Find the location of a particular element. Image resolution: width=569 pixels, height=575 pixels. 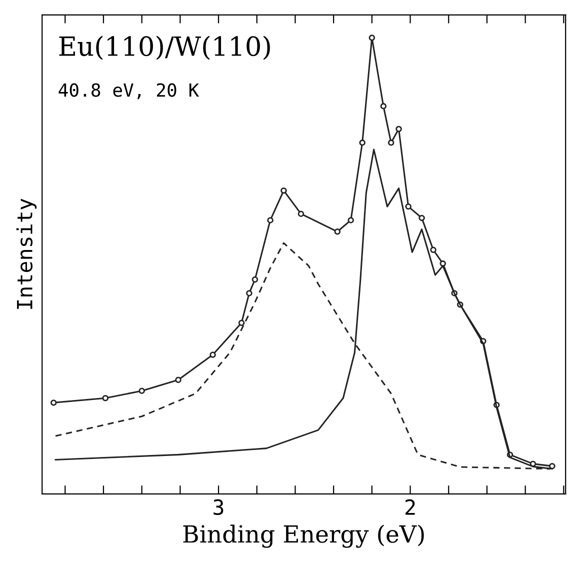

y-axis-title: Intensity is located at coordinates (26, 253).